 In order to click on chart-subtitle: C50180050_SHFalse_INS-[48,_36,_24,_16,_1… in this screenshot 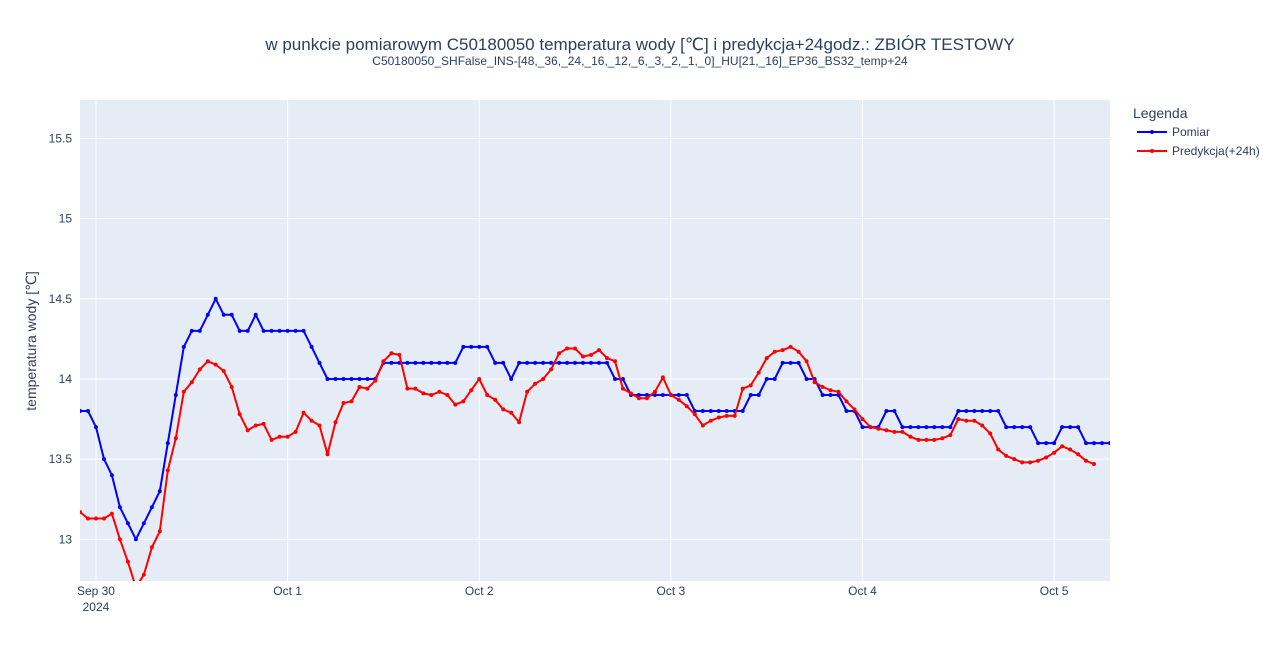, I will do `click(640, 61)`.